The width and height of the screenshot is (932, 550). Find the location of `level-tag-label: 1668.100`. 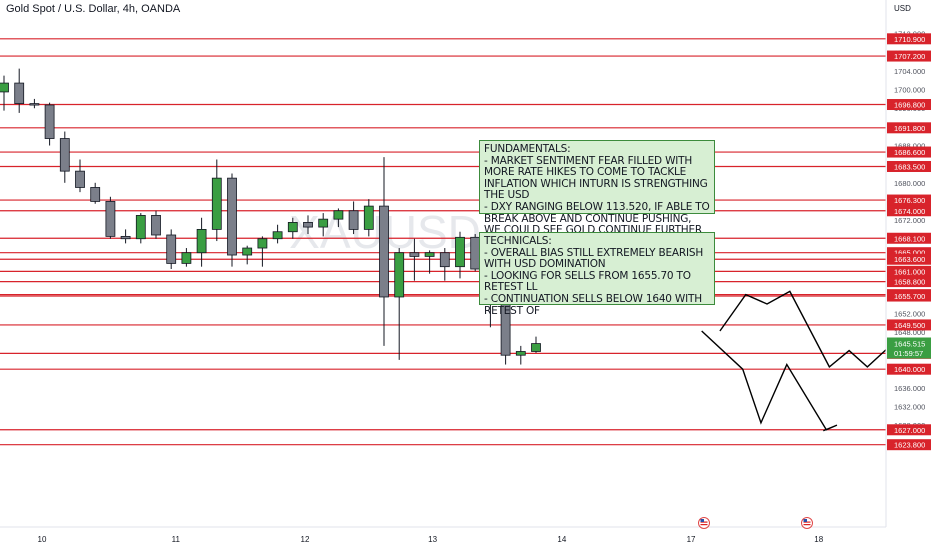

level-tag-label: 1668.100 is located at coordinates (909, 238).